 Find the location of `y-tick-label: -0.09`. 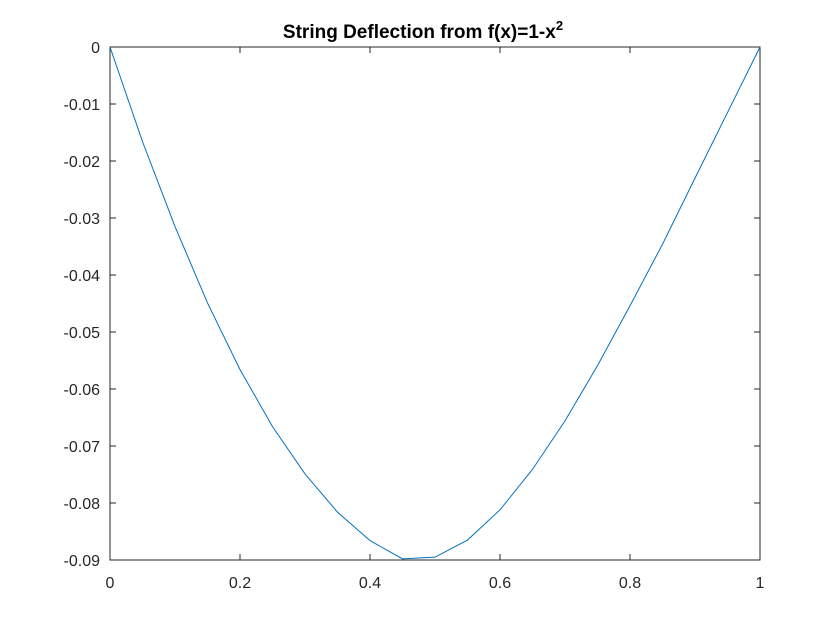

y-tick-label: -0.09 is located at coordinates (82, 561).